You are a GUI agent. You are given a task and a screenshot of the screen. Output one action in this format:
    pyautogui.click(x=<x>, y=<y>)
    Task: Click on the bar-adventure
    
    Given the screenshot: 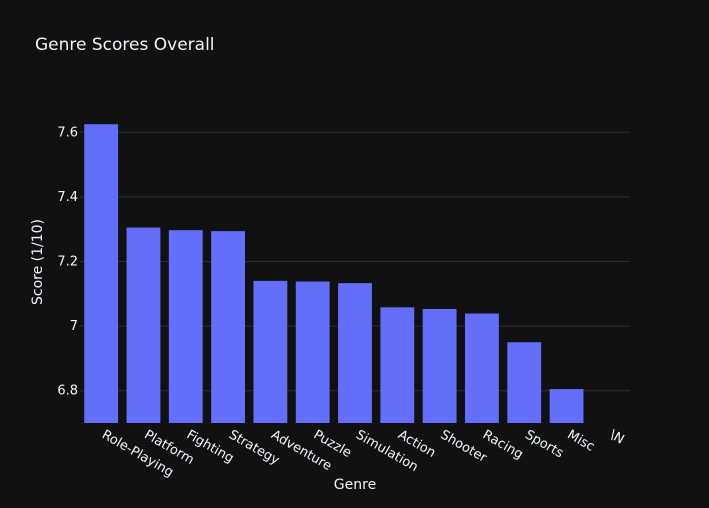 What is the action you would take?
    pyautogui.click(x=270, y=351)
    